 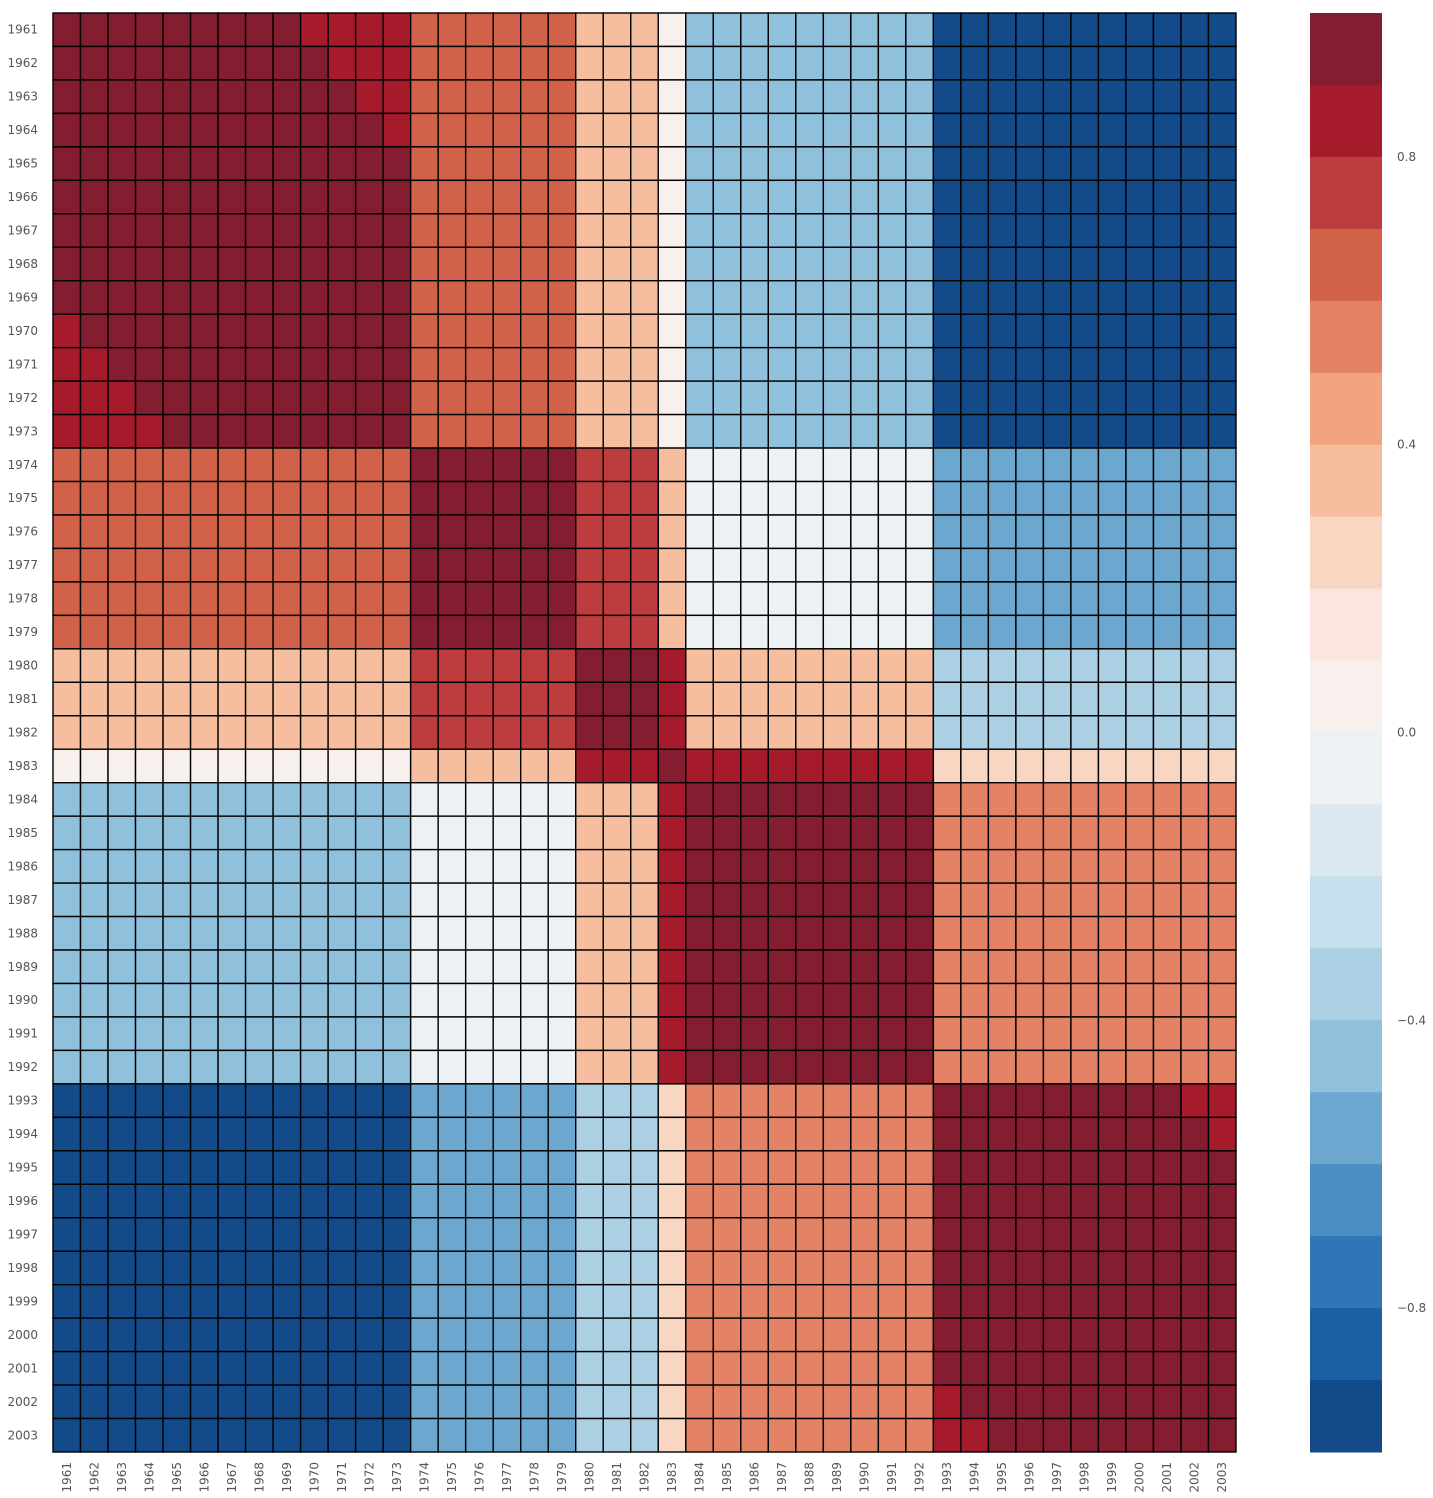 I want to click on x-tick-label: 1990, so click(x=865, y=1477).